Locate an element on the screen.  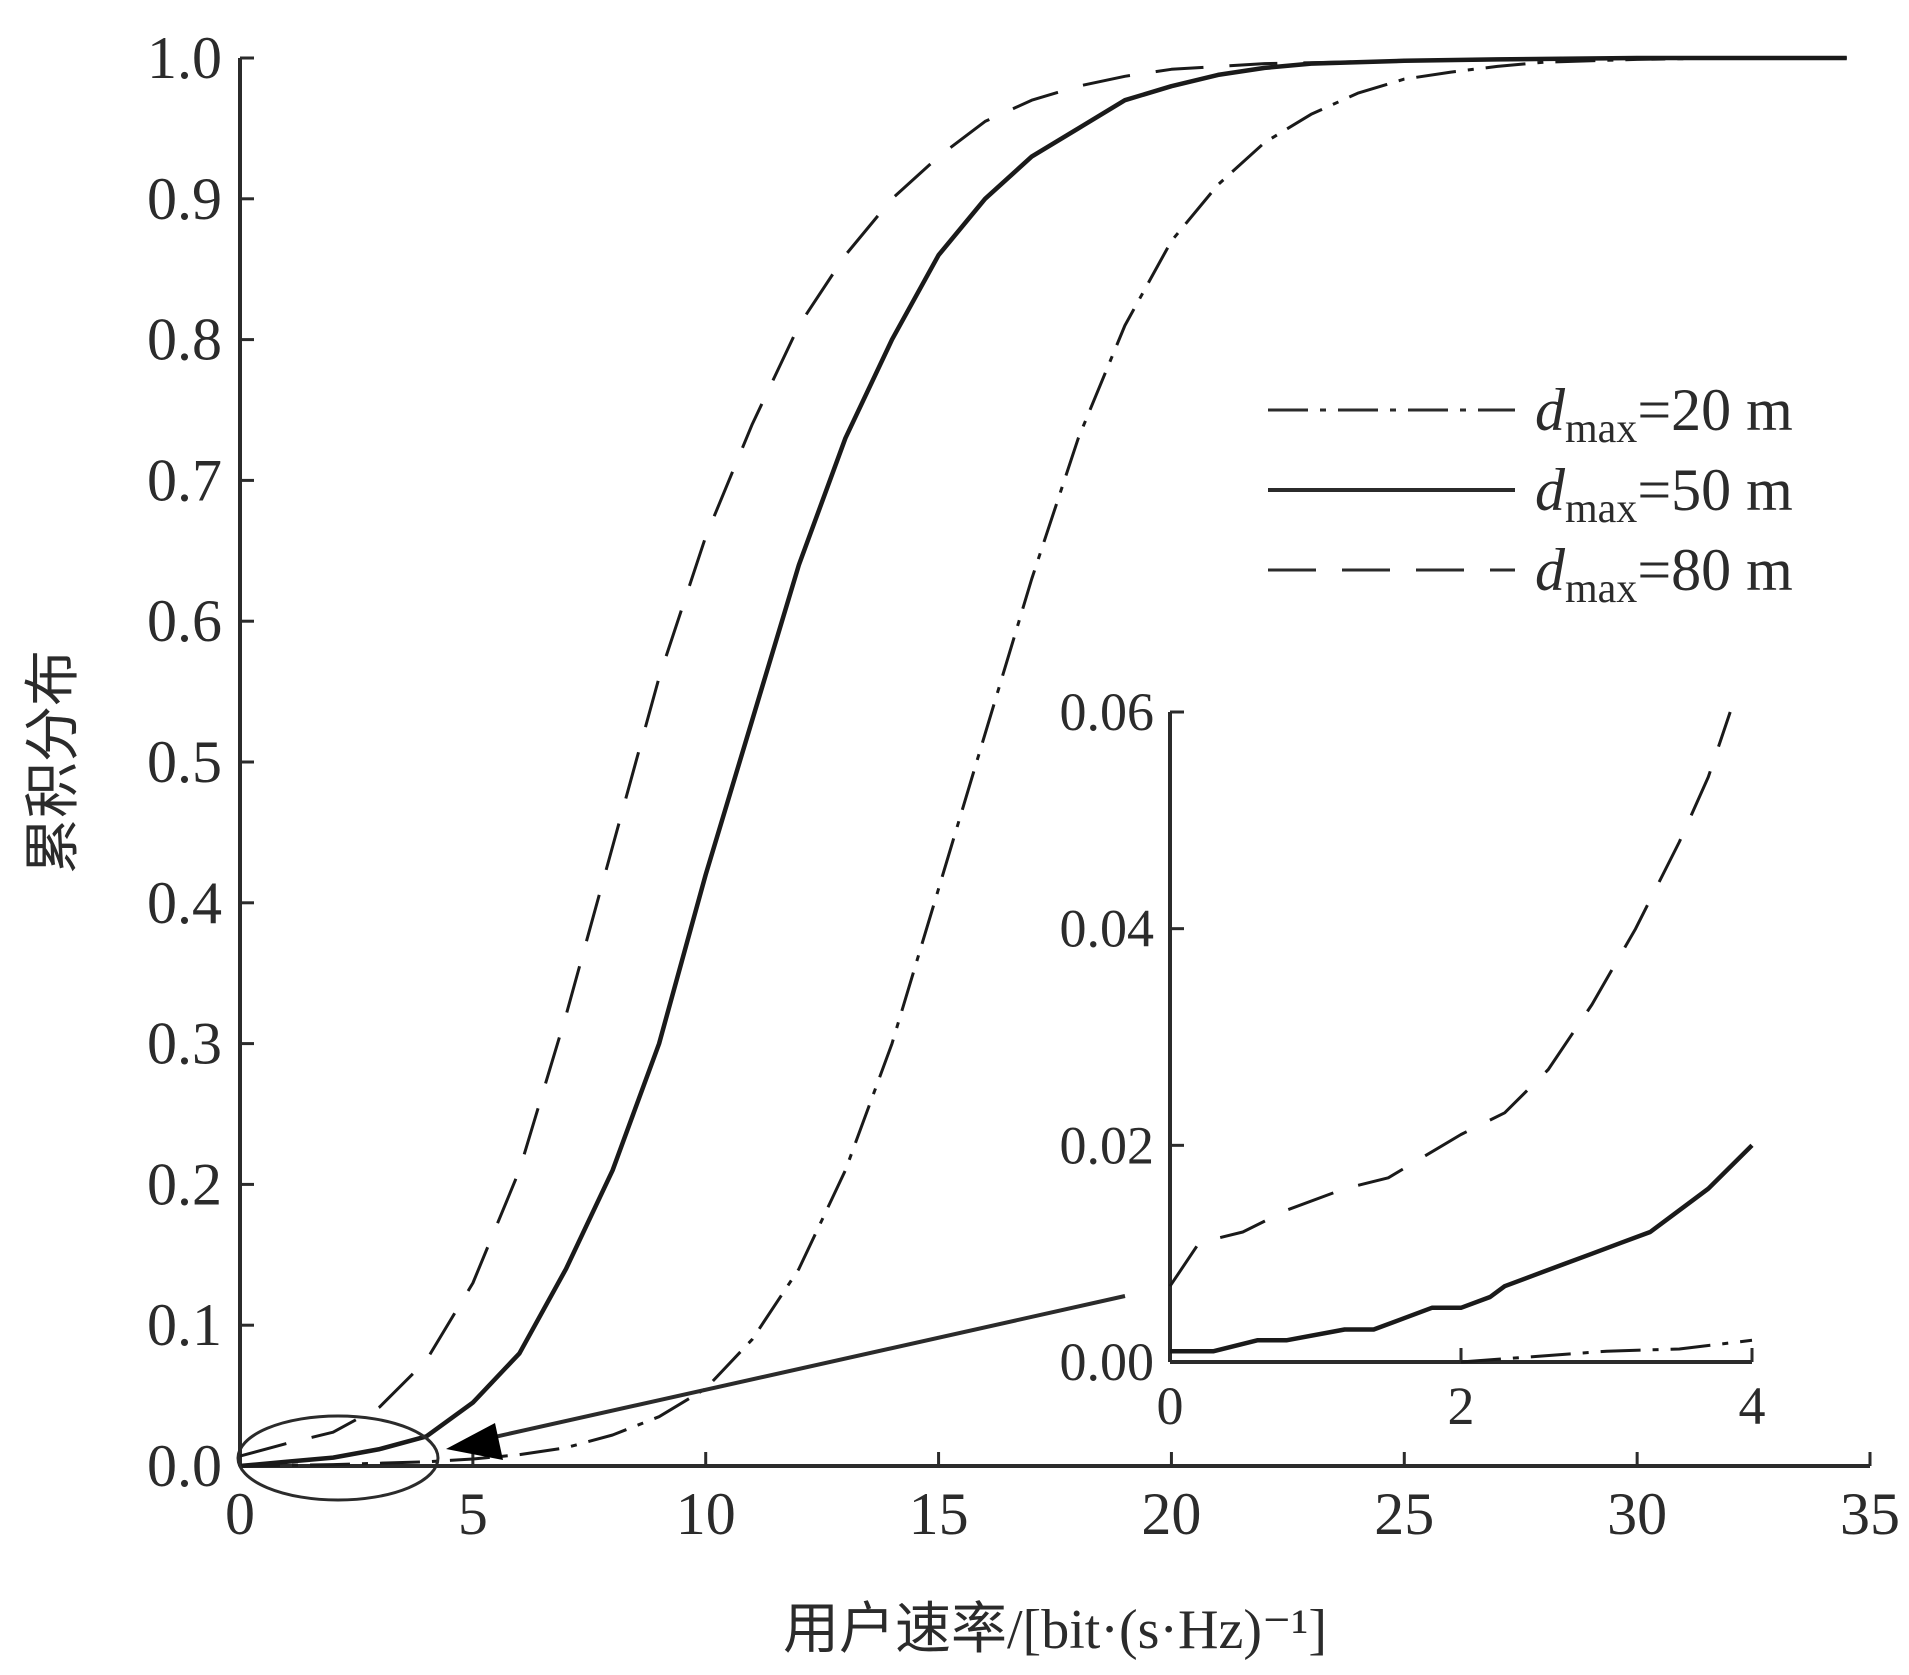
inset-y-ticks: 0.00 0.02 0.04 0.06 is located at coordinates (1122, 1037).